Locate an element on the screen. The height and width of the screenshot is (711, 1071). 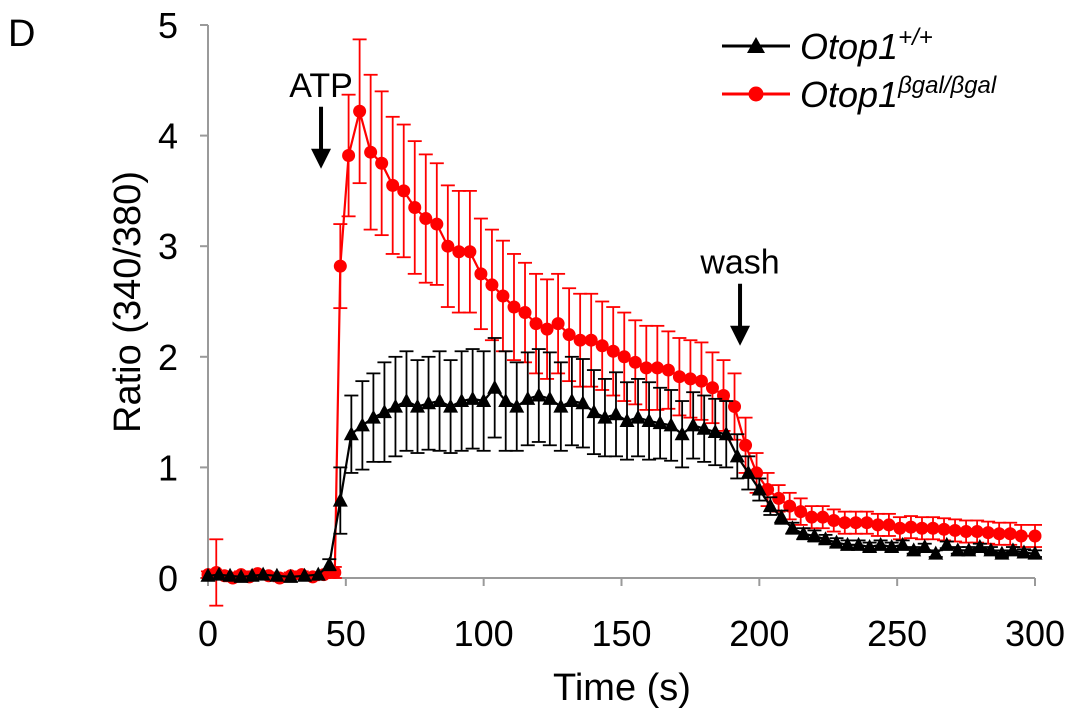
y-tick-label: 3 is located at coordinates (168, 246).